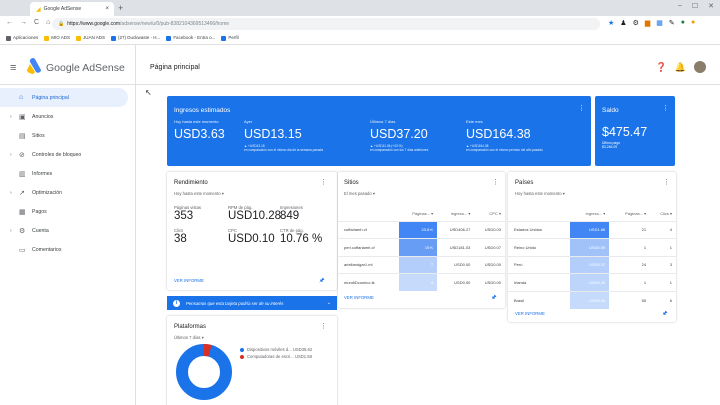 The width and height of the screenshot is (720, 405). What do you see at coordinates (663, 282) in the screenshot?
I see `table-cell: 1` at bounding box center [663, 282].